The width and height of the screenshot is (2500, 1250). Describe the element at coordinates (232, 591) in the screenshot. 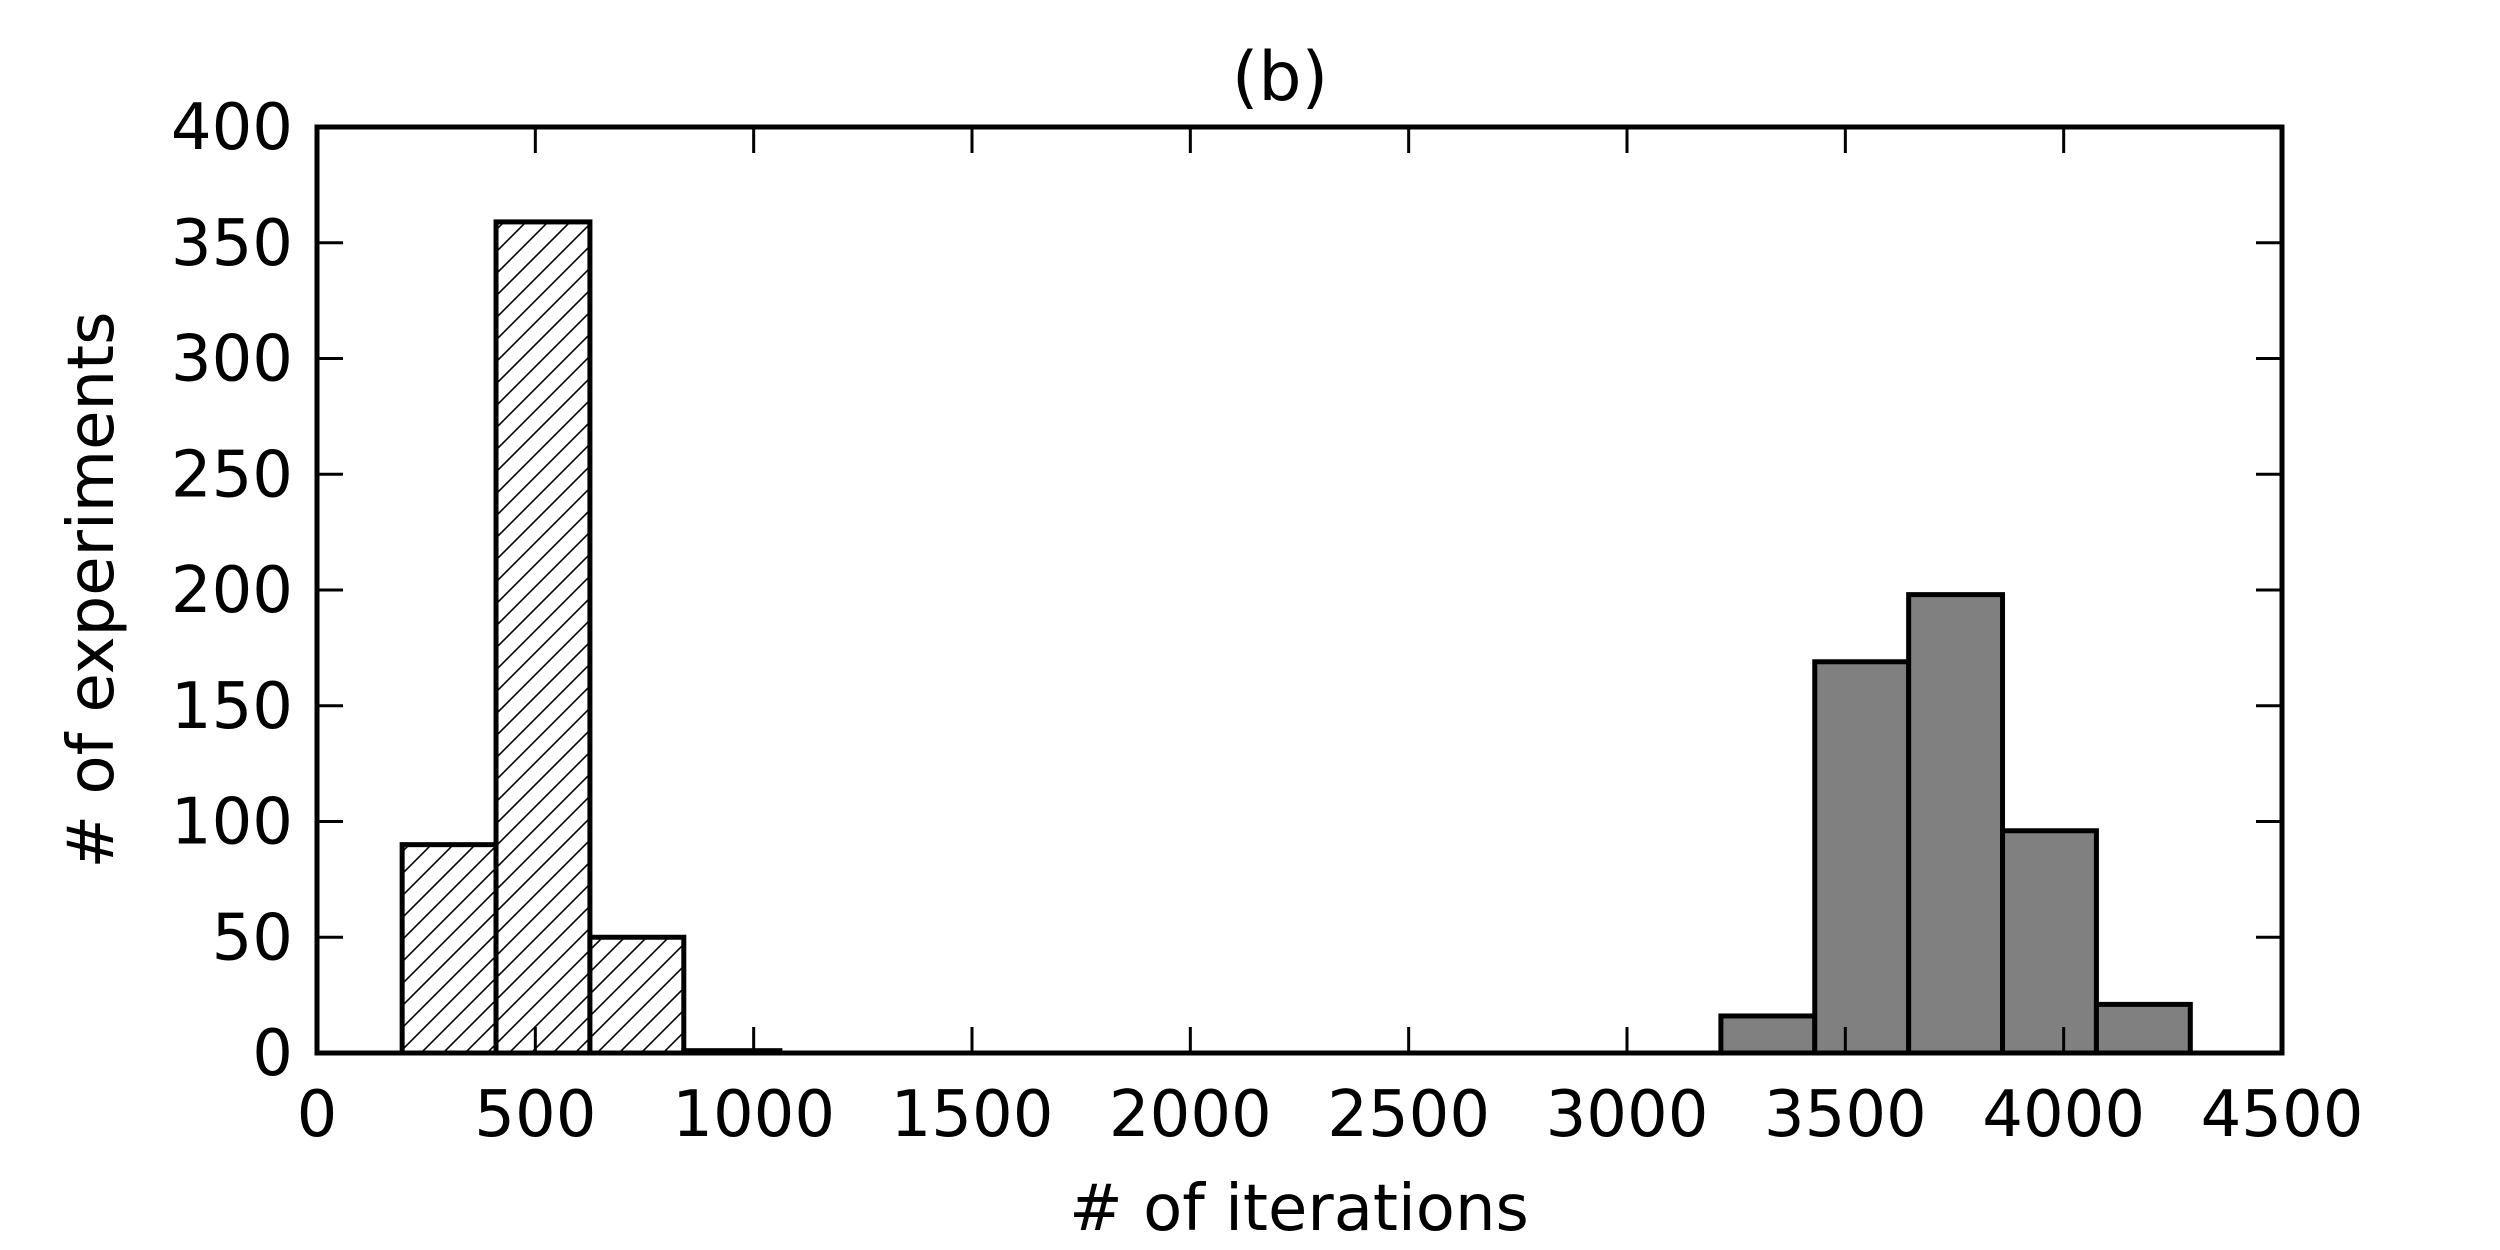

I see `y-tick-label: 200` at that location.